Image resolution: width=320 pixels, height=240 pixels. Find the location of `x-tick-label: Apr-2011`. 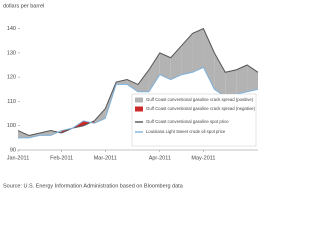

x-tick-label: Apr-2011 is located at coordinates (160, 158).